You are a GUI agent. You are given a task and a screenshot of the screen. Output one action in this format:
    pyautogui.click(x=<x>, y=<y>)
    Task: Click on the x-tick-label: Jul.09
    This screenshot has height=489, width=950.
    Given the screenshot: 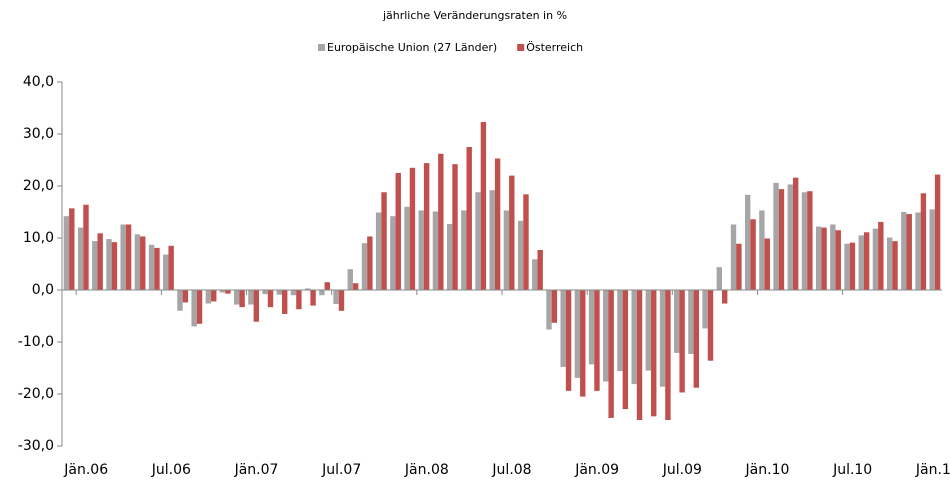 What is the action you would take?
    pyautogui.click(x=682, y=470)
    